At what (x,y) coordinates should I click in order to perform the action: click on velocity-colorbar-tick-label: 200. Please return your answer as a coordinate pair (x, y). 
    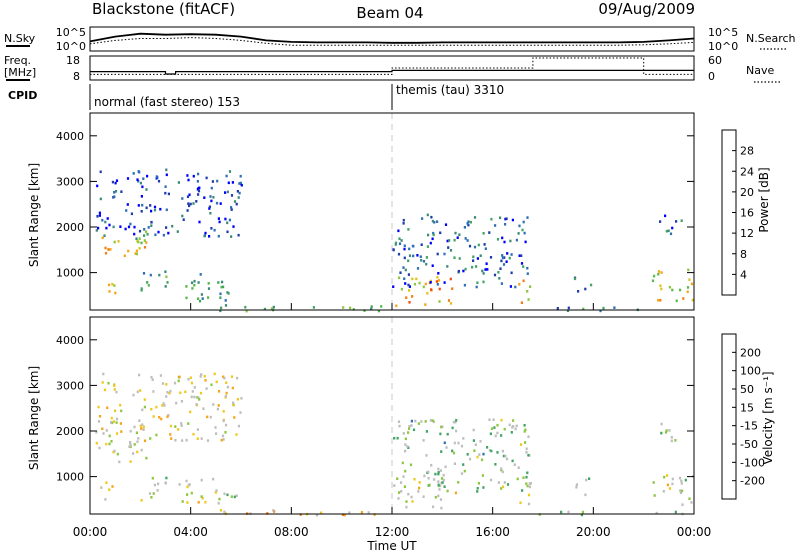
    Looking at the image, I should click on (750, 352).